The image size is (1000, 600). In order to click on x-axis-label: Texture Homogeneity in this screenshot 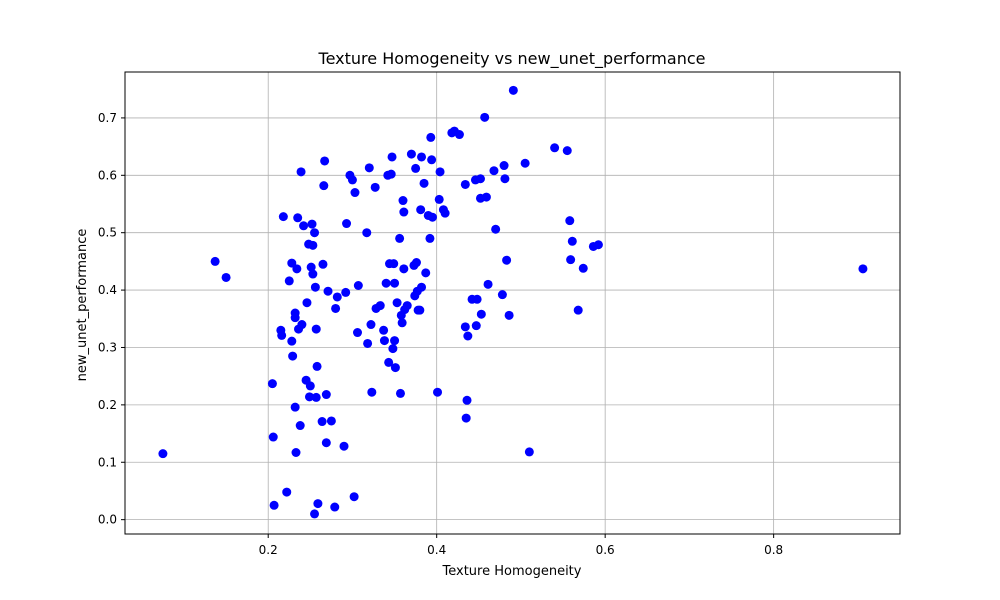, I will do `click(512, 571)`.